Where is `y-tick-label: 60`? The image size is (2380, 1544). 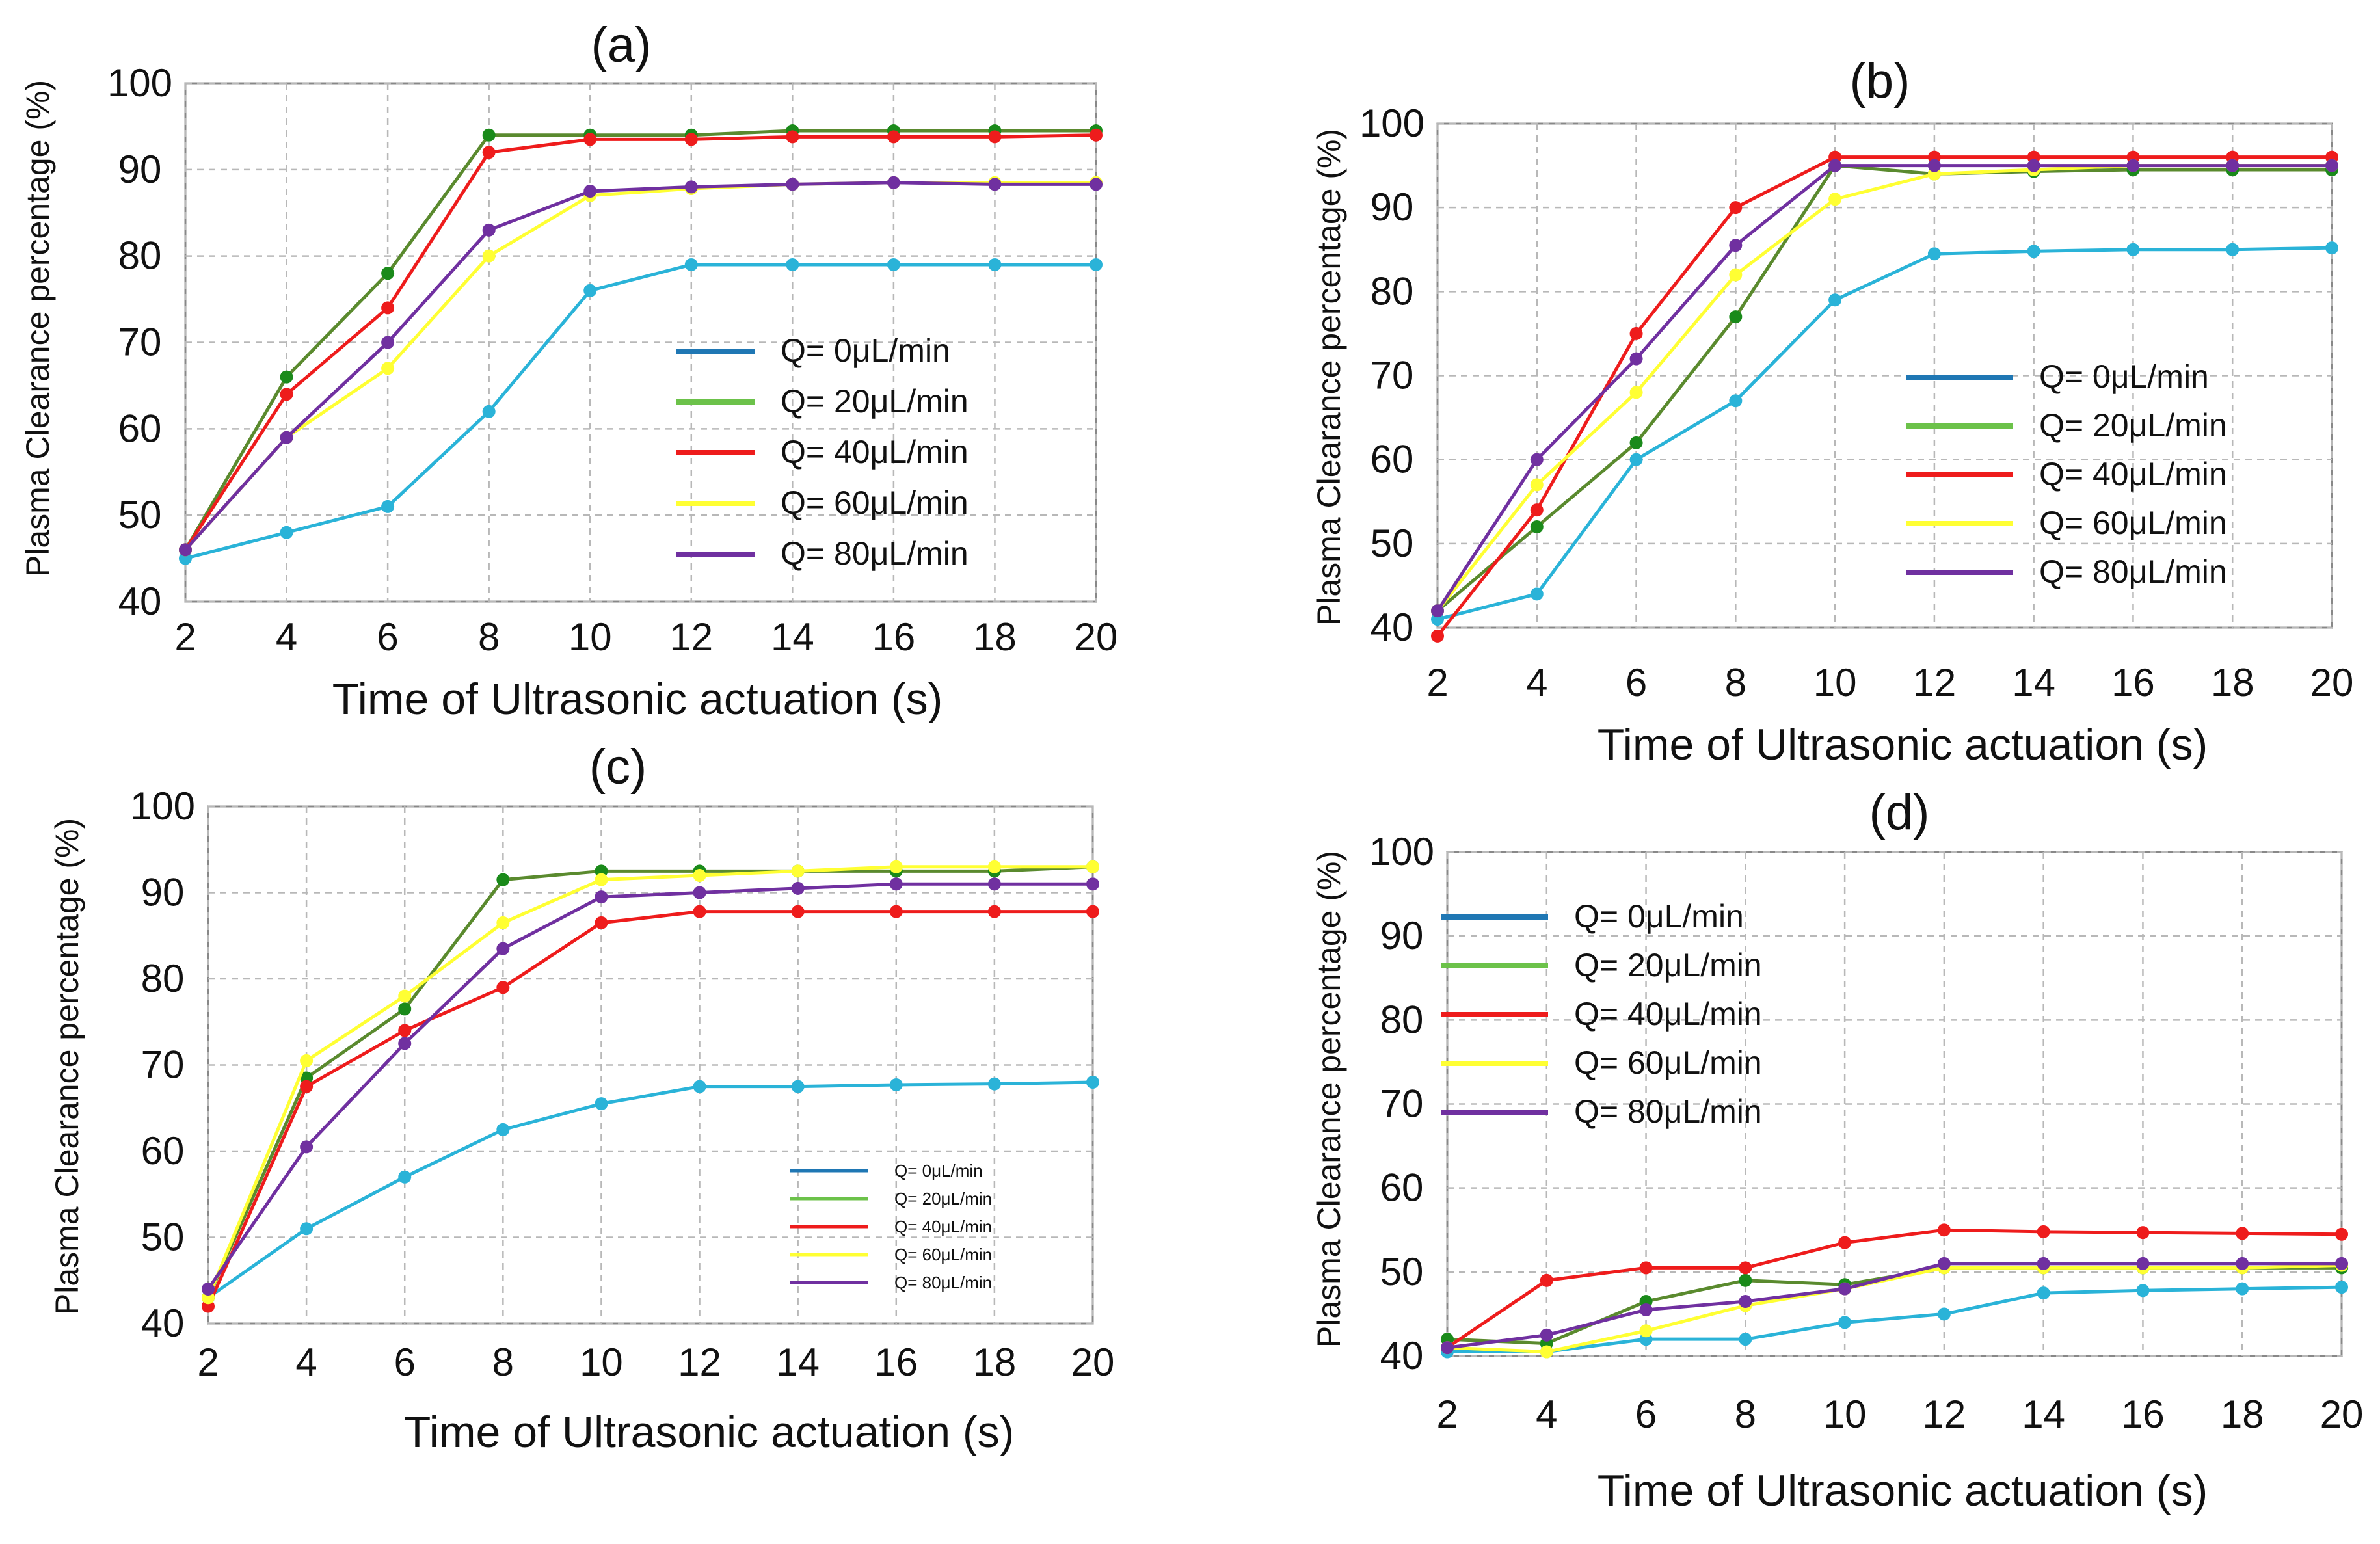
y-tick-label: 60 is located at coordinates (1402, 1188).